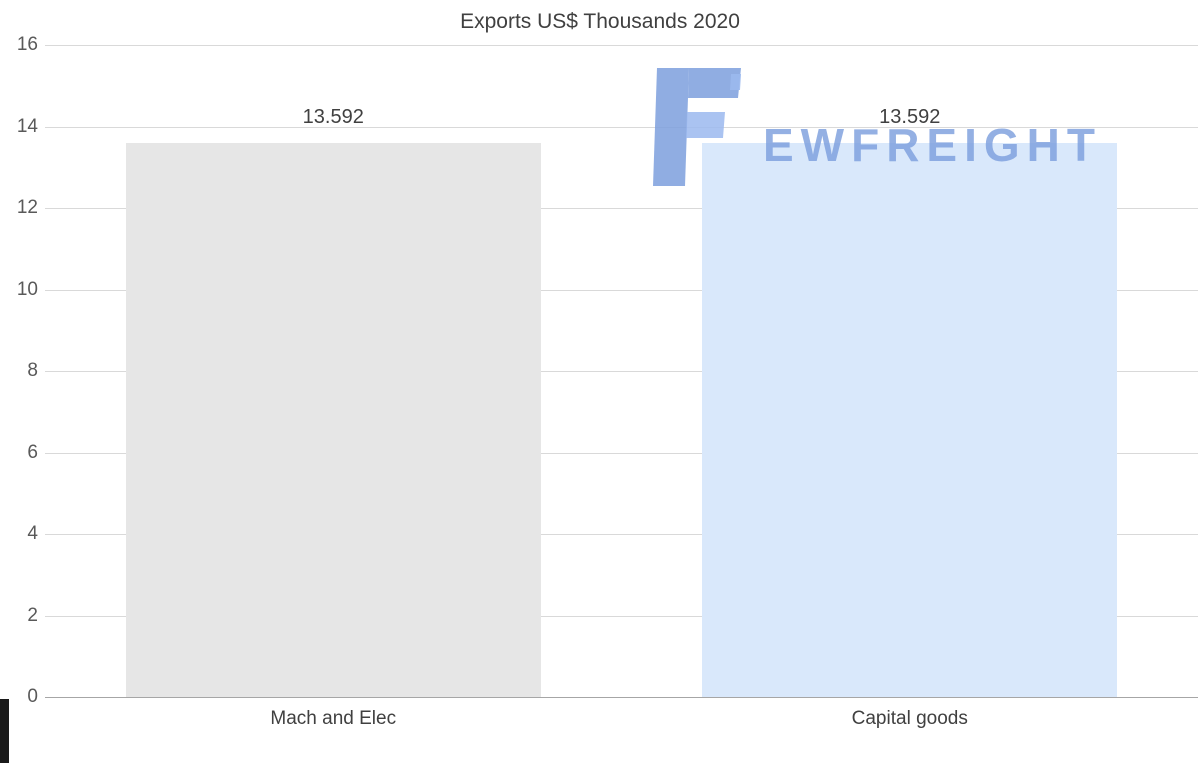  What do you see at coordinates (600, 21) in the screenshot?
I see `chart-title: Exports US$ Thousands 2020` at bounding box center [600, 21].